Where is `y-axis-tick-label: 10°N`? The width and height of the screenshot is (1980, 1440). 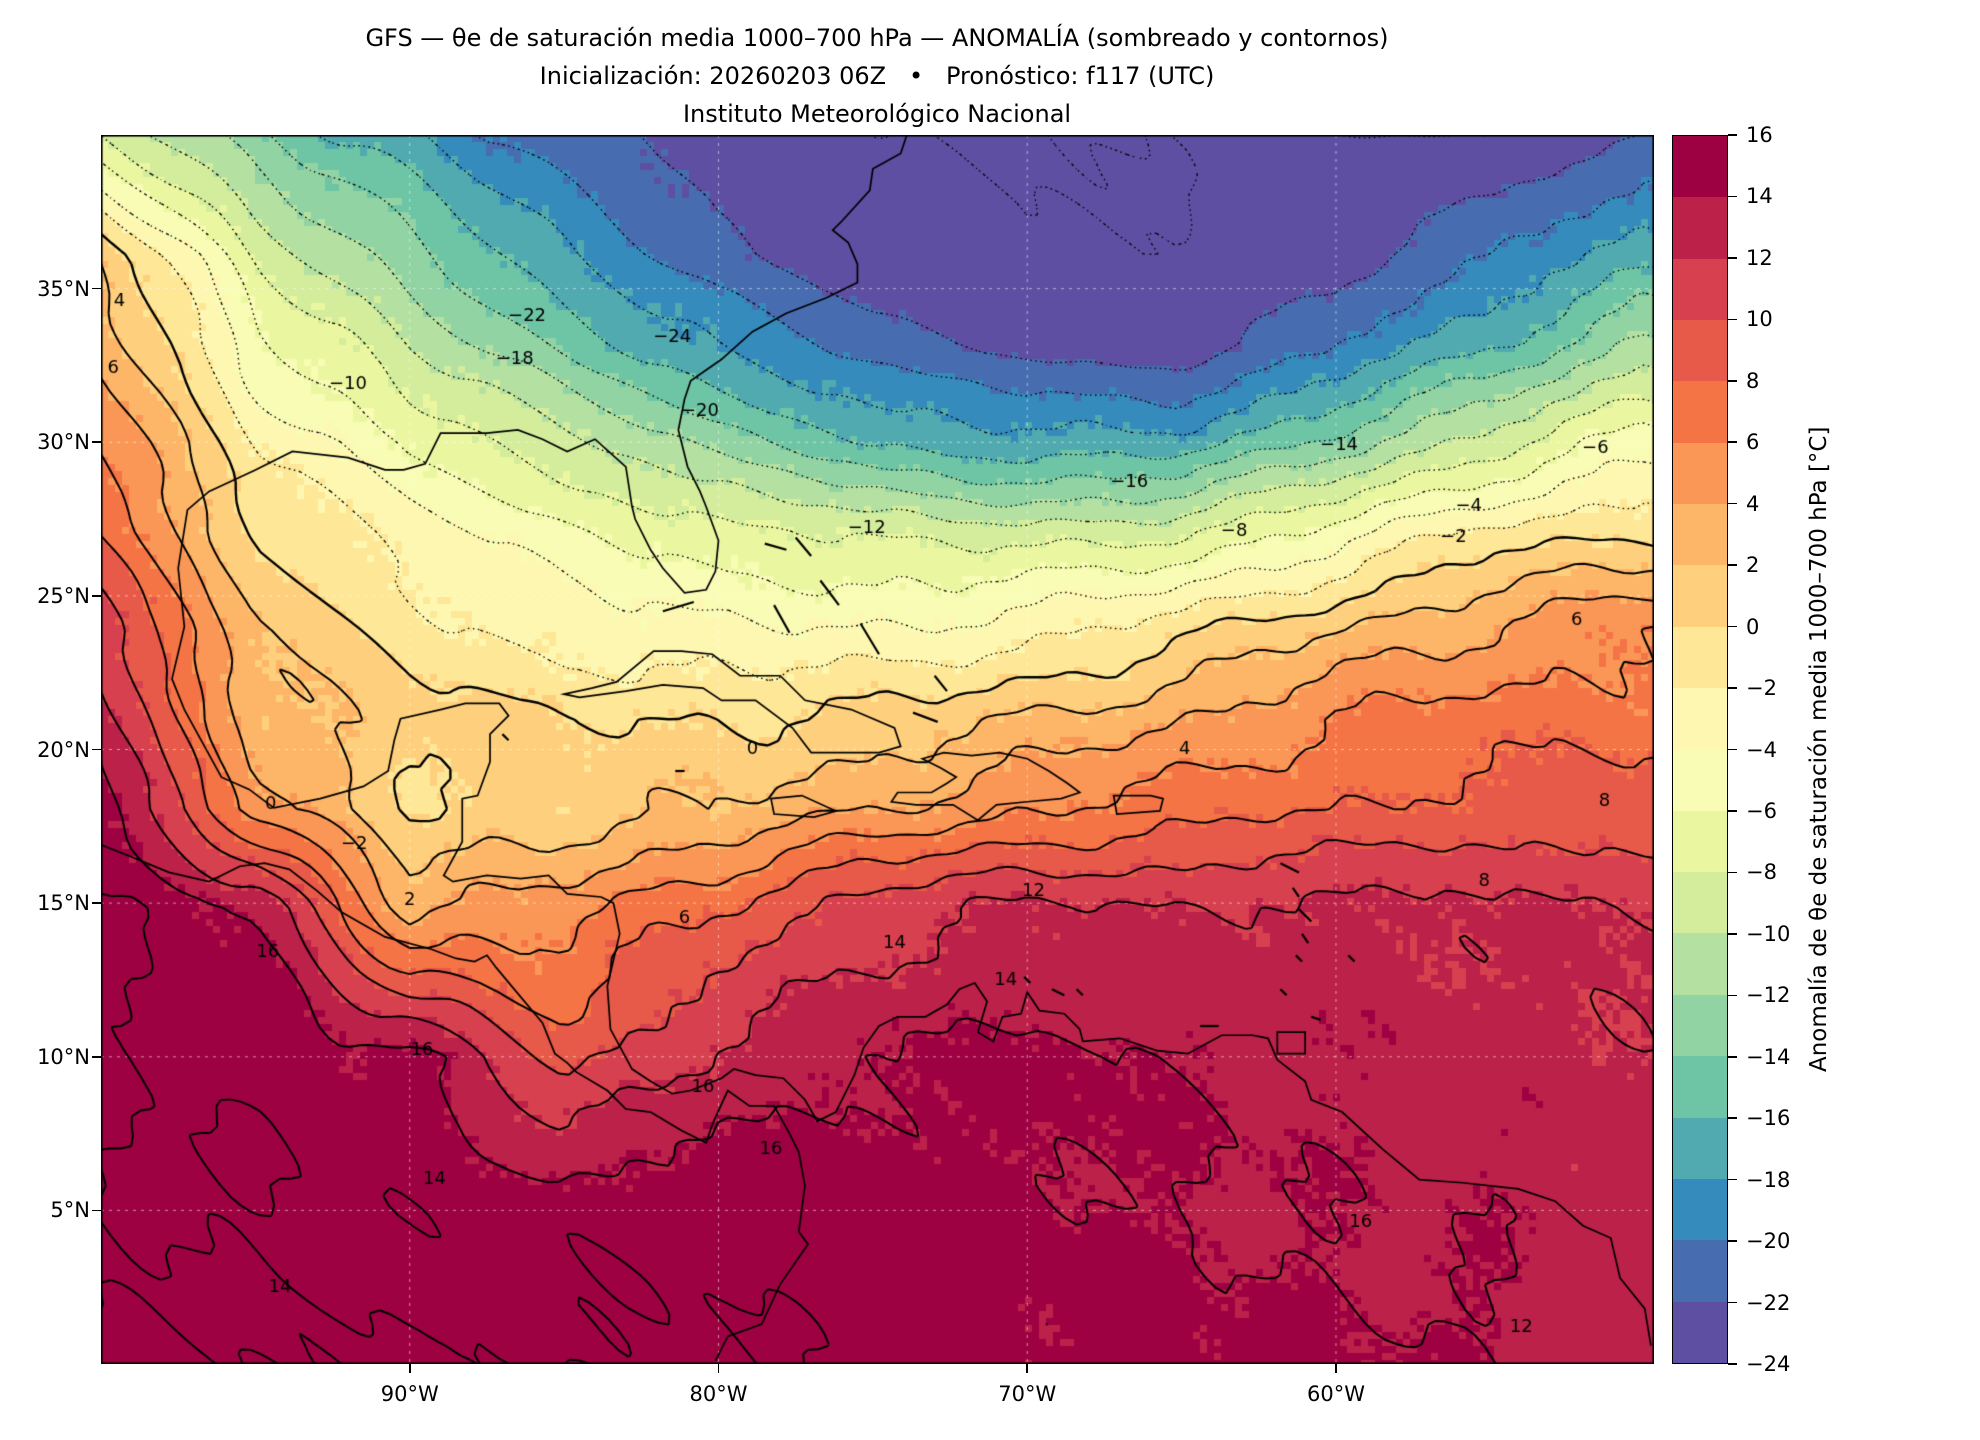 y-axis-tick-label: 10°N is located at coordinates (63, 1056).